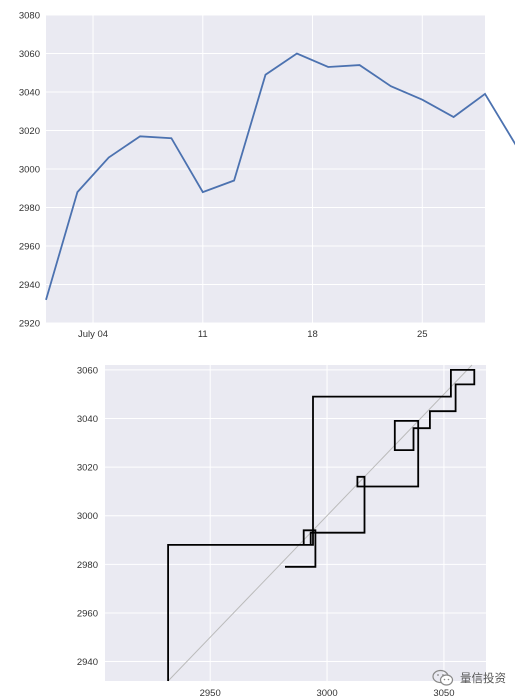 This screenshot has height=700, width=515. Describe the element at coordinates (312, 334) in the screenshot. I see `x-tick-label: 18` at that location.